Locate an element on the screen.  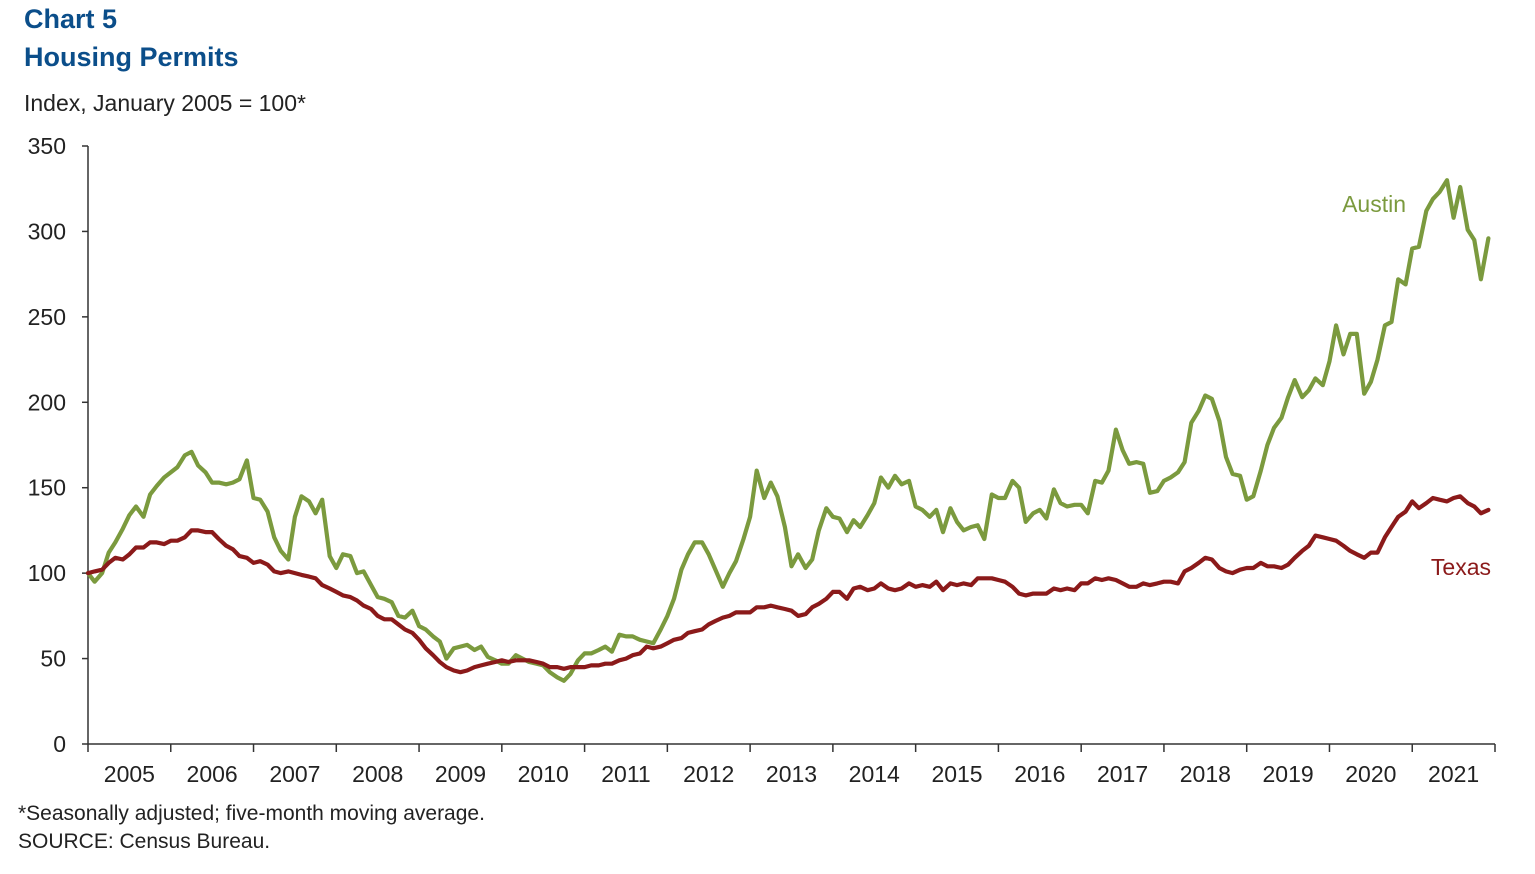
x-tick-label: 2015 is located at coordinates (956, 774).